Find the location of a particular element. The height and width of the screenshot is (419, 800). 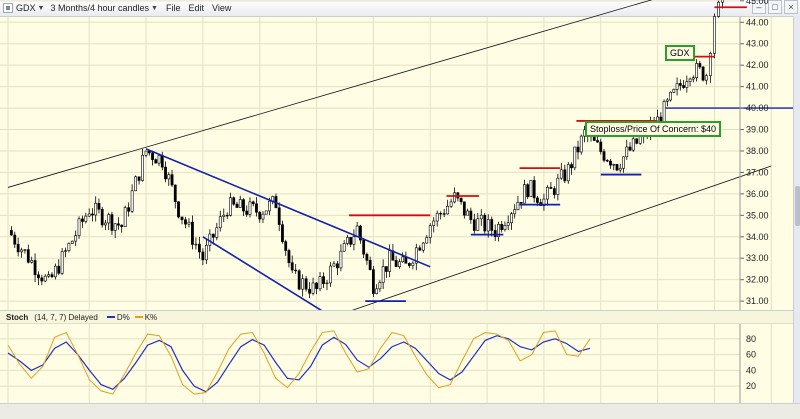

maximize-icon: □ is located at coordinates (775, 7).